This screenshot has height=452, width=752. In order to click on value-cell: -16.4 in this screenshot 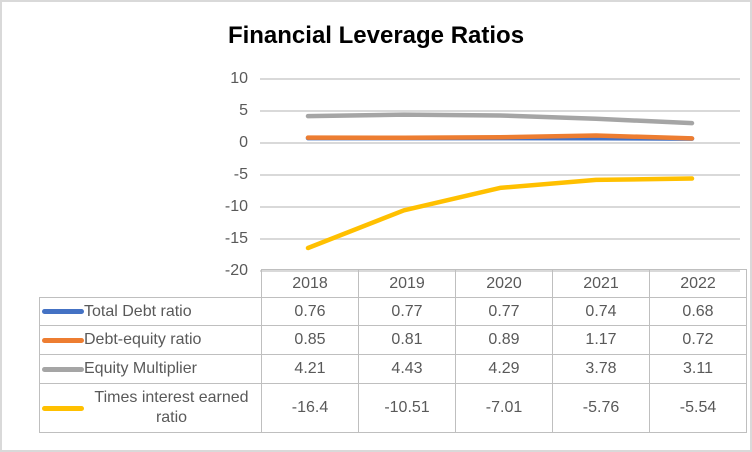, I will do `click(310, 408)`.